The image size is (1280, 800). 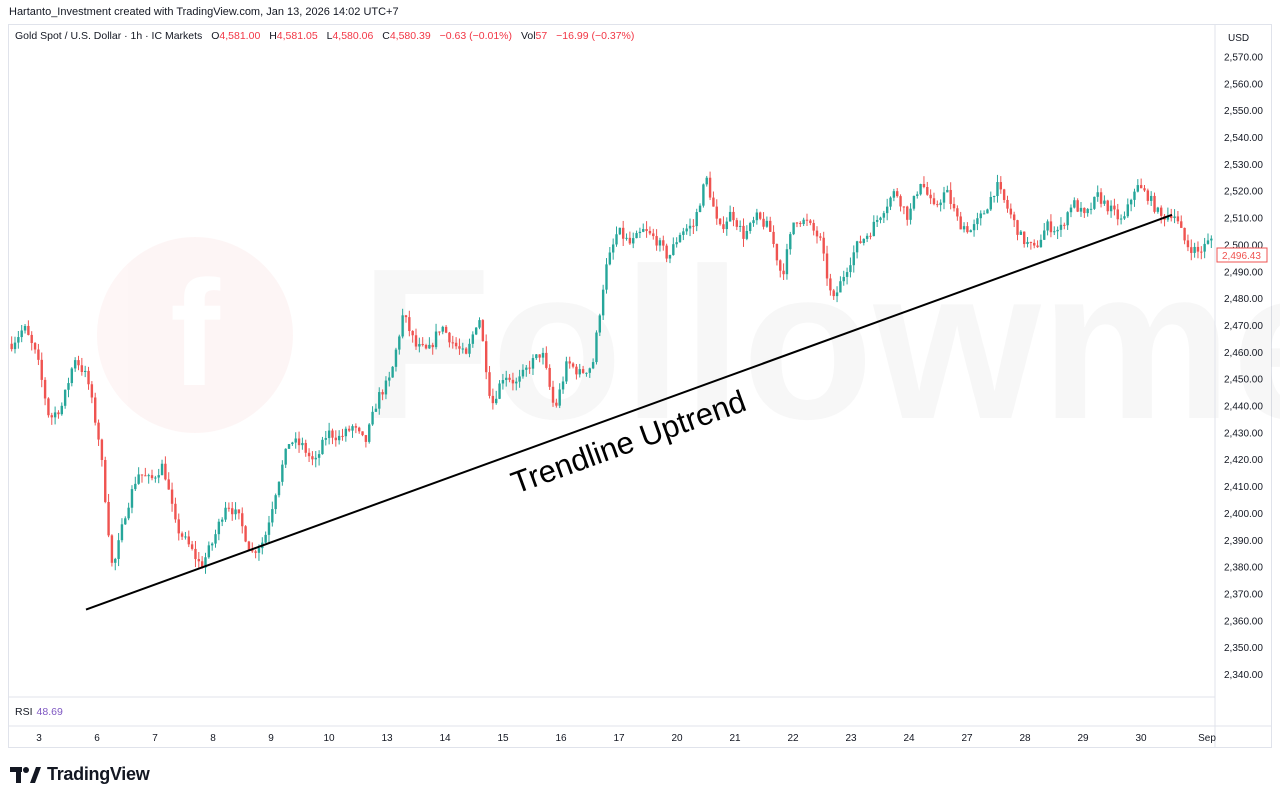 What do you see at coordinates (1243, 541) in the screenshot?
I see `price-tick-label: 2,390.00` at bounding box center [1243, 541].